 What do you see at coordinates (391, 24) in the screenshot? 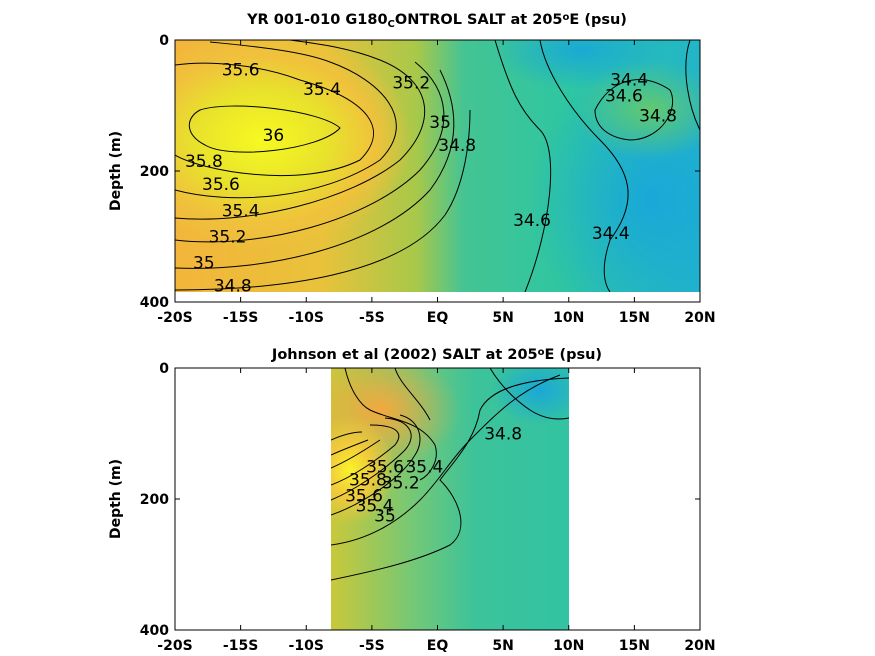
I see `title-subscript: C` at bounding box center [391, 24].